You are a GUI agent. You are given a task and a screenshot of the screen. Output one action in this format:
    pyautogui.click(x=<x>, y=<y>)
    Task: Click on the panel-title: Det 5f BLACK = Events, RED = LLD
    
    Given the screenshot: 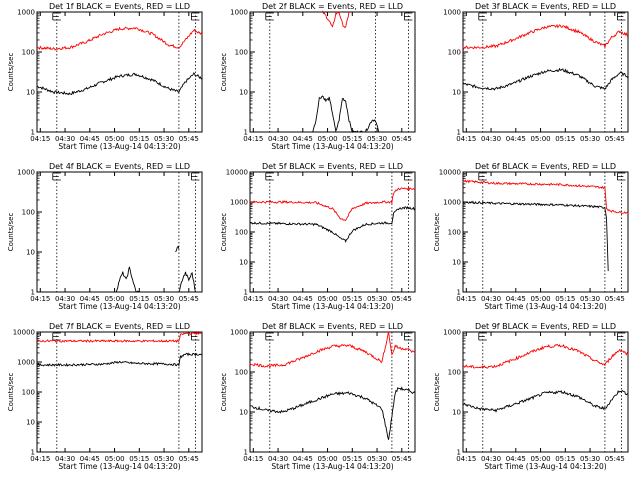 What is the action you would take?
    pyautogui.click(x=332, y=166)
    